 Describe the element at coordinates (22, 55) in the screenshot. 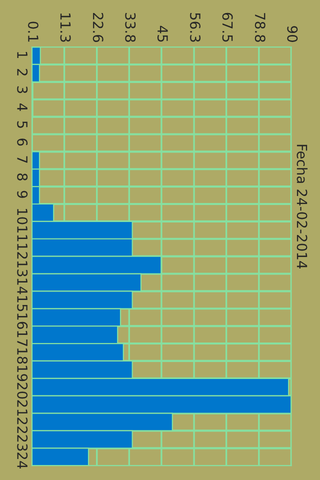

I see `y-tick-label: 1` at that location.